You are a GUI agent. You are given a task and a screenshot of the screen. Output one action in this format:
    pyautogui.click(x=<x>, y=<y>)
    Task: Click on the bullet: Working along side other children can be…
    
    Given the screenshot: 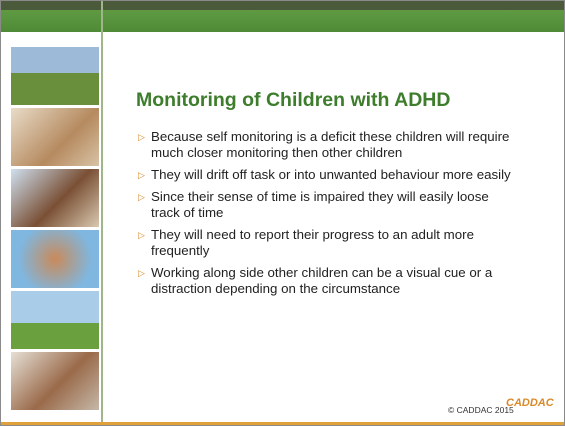 What is the action you would take?
    pyautogui.click(x=327, y=281)
    